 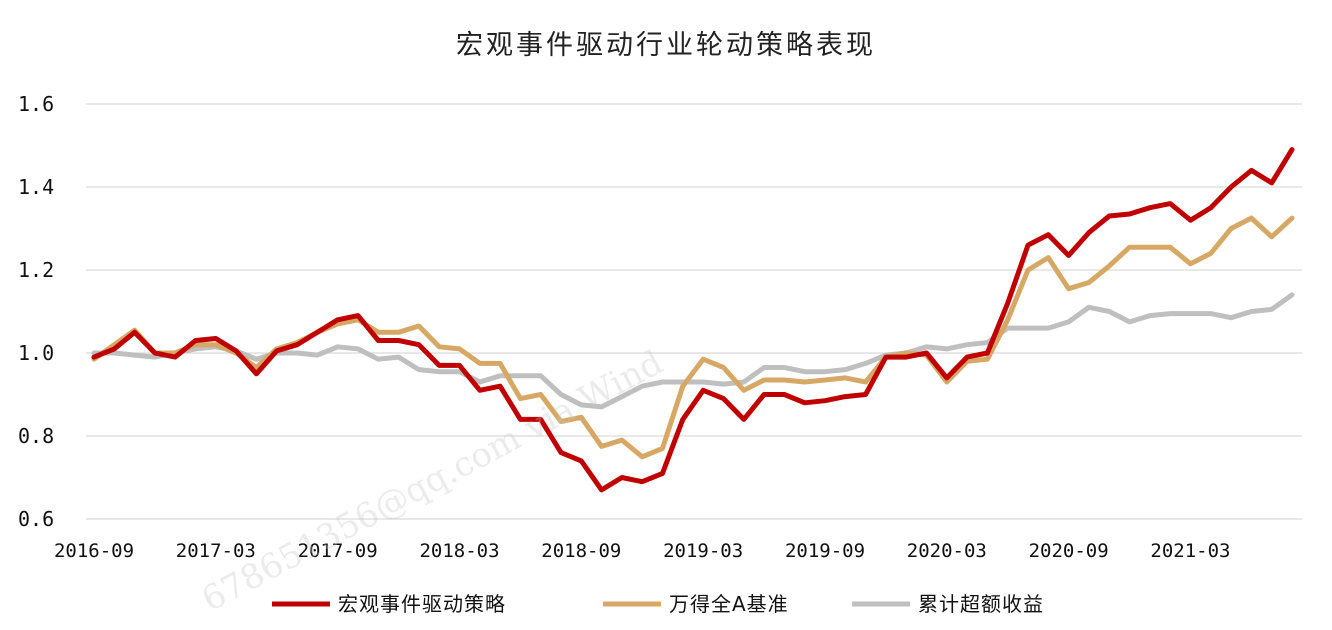 I want to click on x-tick-label: 2017-09, so click(x=338, y=551).